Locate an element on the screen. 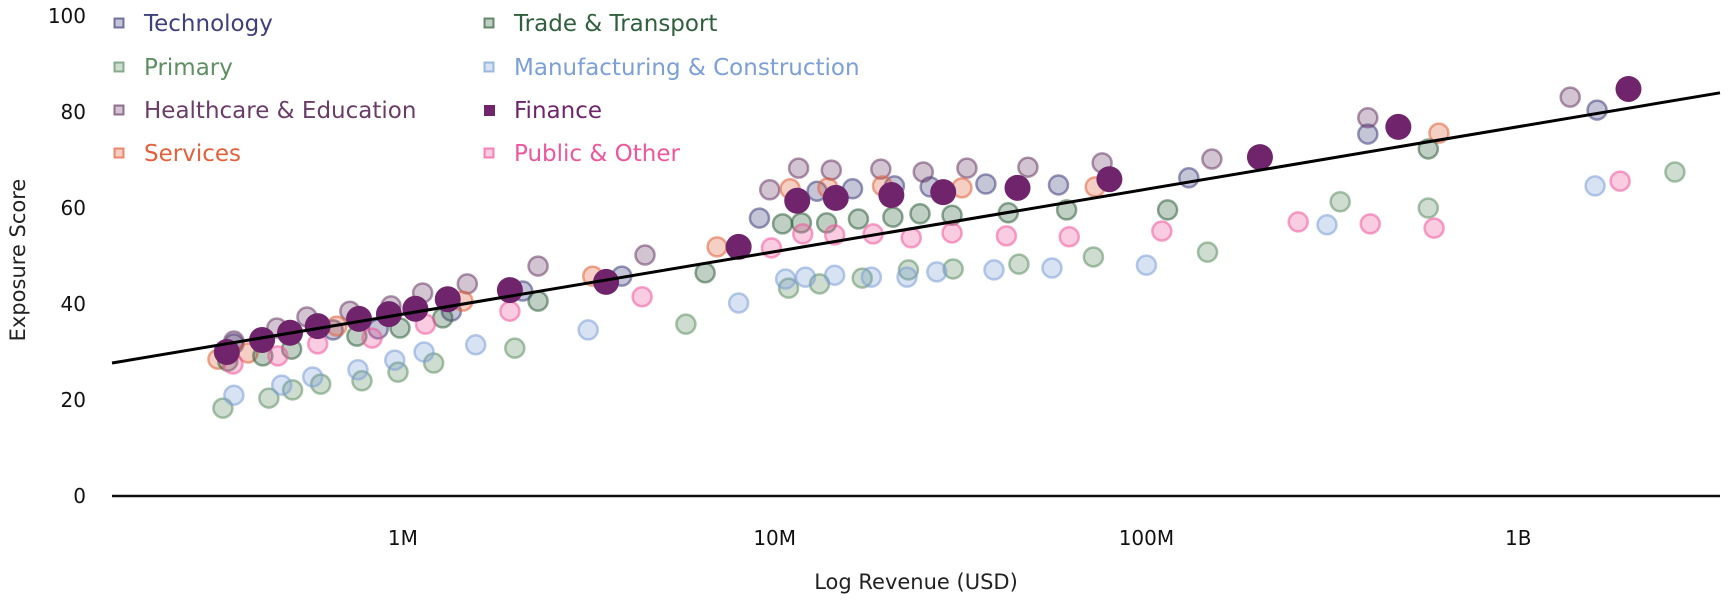 The width and height of the screenshot is (1732, 600). legend-item: Public & Other is located at coordinates (581, 154).